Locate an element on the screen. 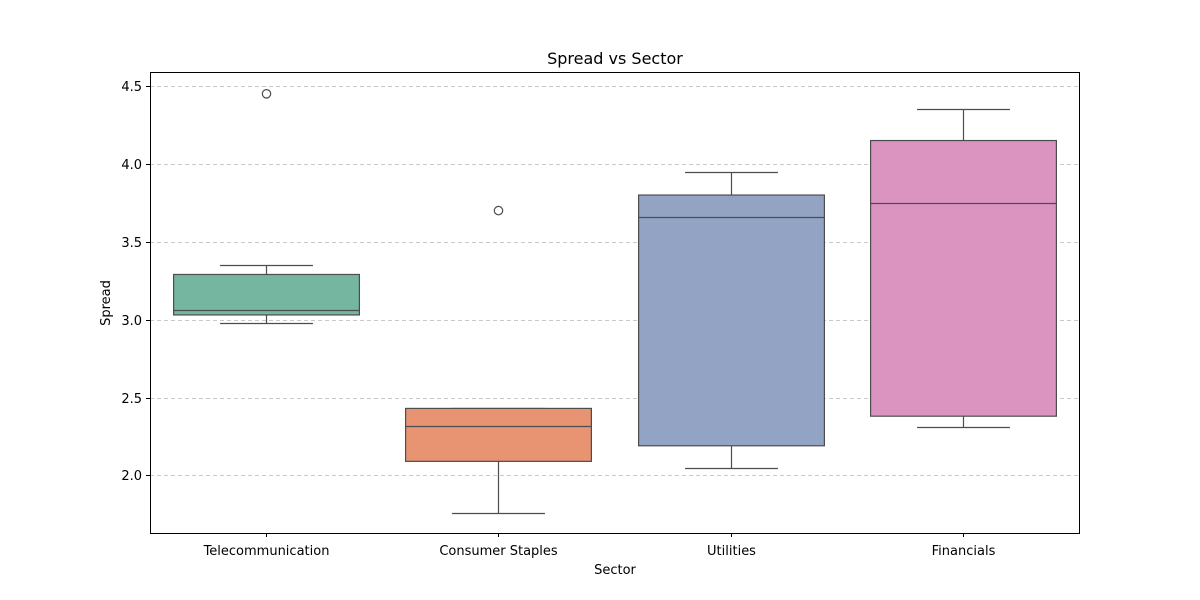  x-tick-label: Telecommunication is located at coordinates (266, 551).